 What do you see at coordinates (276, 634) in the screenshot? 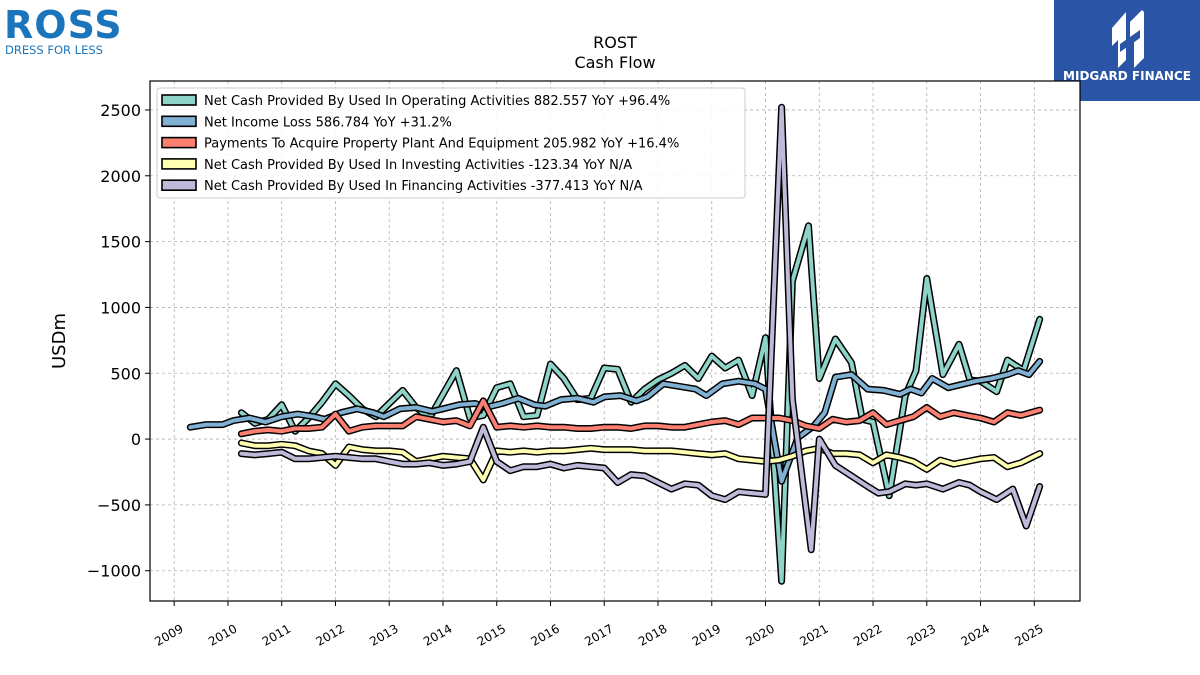
I see `x-tick-label: 2011` at bounding box center [276, 634].